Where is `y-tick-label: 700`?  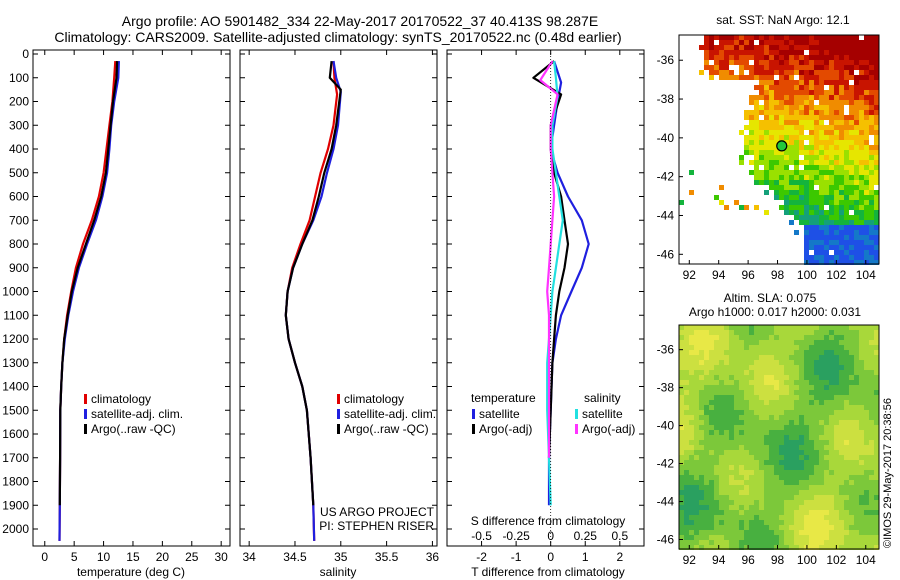
y-tick-label: 700 is located at coordinates (19, 220).